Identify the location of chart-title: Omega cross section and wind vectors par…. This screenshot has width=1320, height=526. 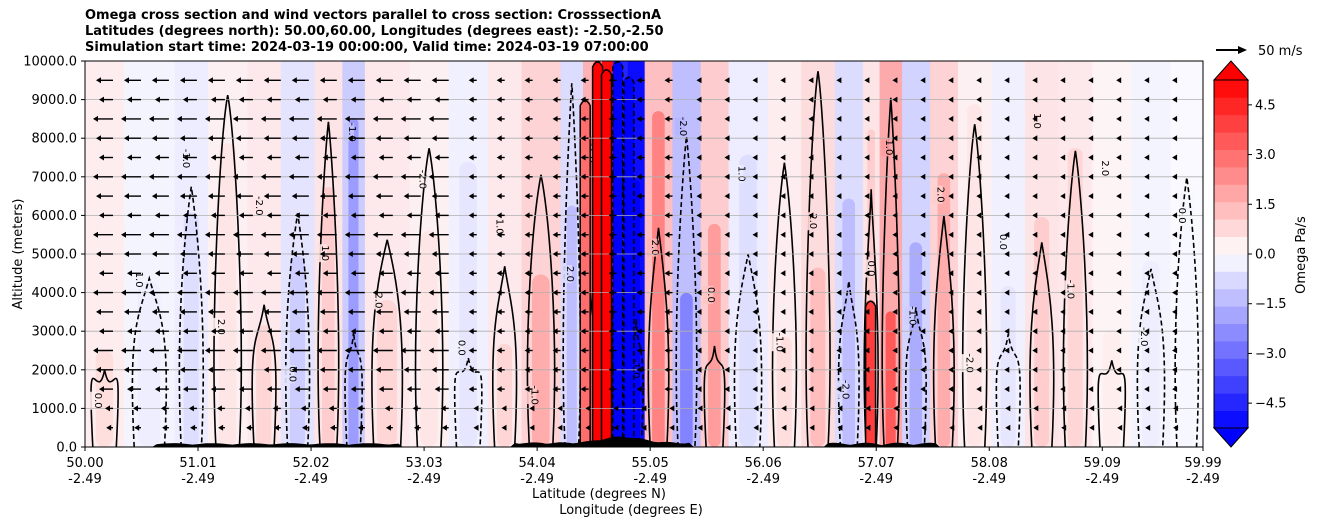
(374, 32).